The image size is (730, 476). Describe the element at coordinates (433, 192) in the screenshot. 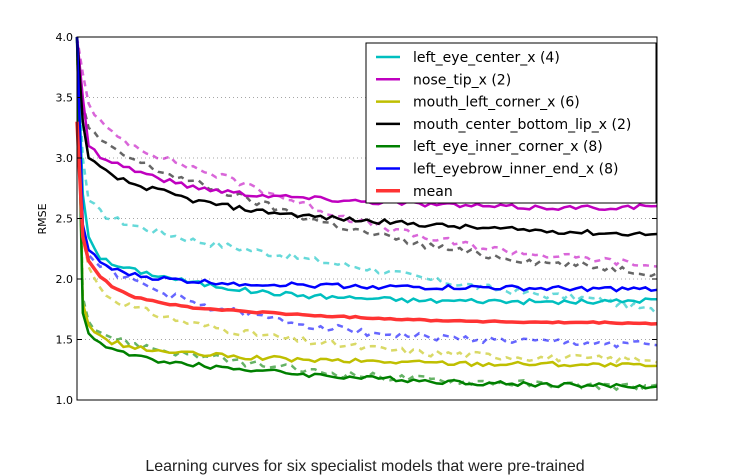

I see `legend-label: mean` at that location.